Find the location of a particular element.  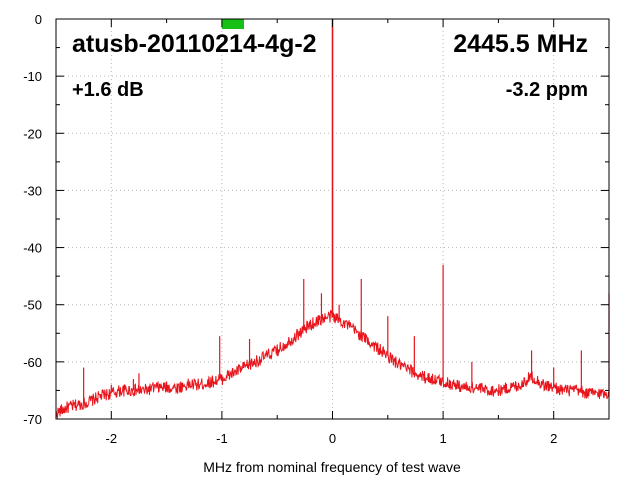

x-tick-label: 0 is located at coordinates (332, 438).